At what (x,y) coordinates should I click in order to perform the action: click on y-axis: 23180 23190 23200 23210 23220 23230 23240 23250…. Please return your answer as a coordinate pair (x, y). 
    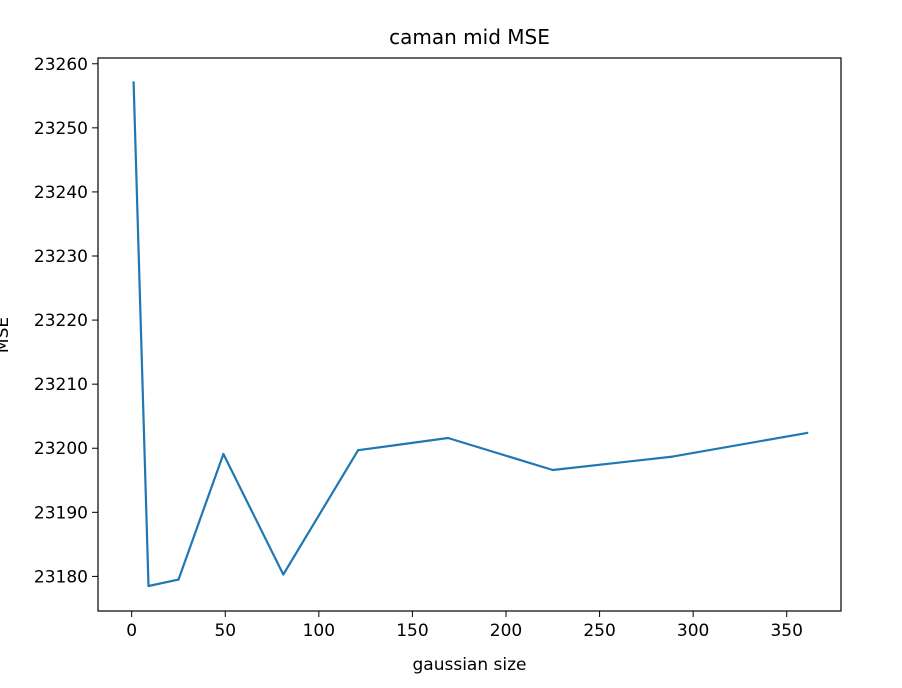
    Looking at the image, I should click on (66, 321).